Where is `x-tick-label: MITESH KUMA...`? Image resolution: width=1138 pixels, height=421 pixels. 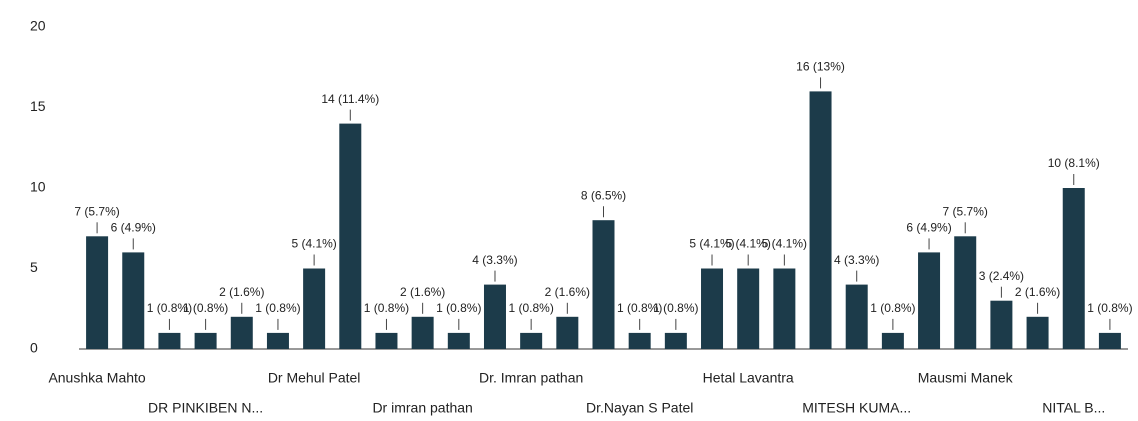 x-tick-label: MITESH KUMA... is located at coordinates (856, 408).